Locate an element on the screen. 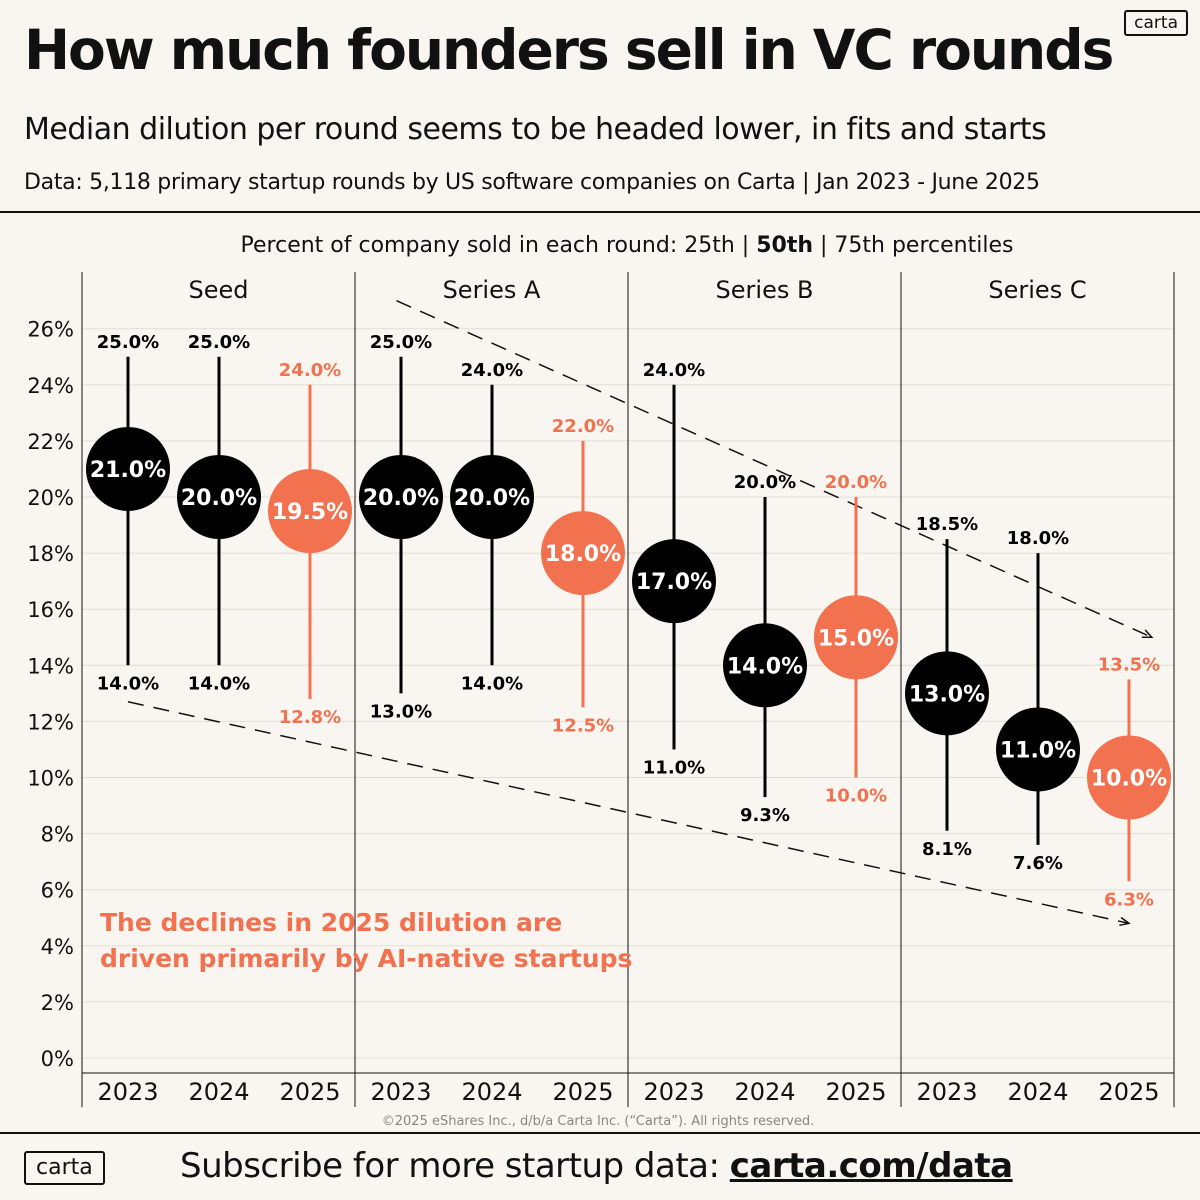 The width and height of the screenshot is (1200, 1200). carta-logo-top: carta is located at coordinates (1156, 23).